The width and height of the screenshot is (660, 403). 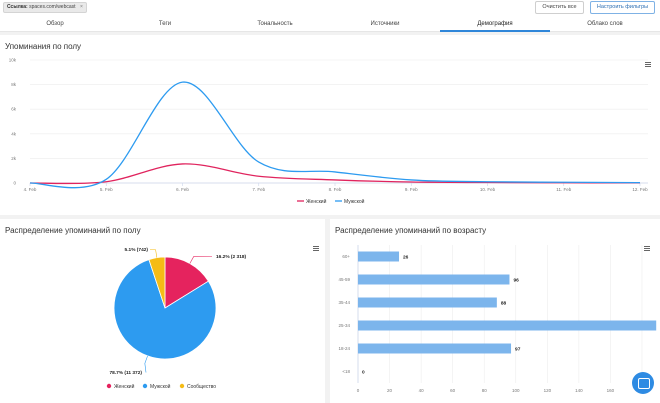 What do you see at coordinates (14, 158) in the screenshot?
I see `y-tick-label: 2k` at bounding box center [14, 158].